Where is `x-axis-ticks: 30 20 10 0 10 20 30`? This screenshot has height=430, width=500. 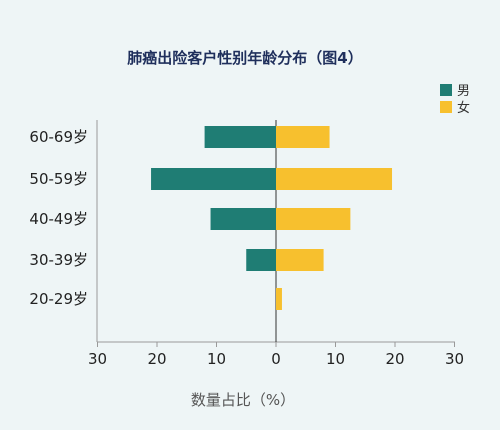 x-axis-ticks: 30 20 10 0 10 20 30 is located at coordinates (276, 355).